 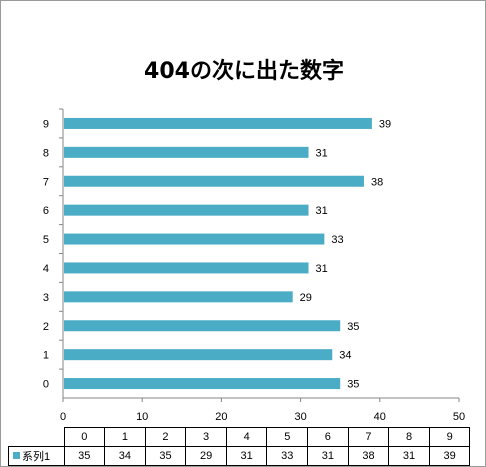 I want to click on data-label: 34, so click(x=345, y=356).